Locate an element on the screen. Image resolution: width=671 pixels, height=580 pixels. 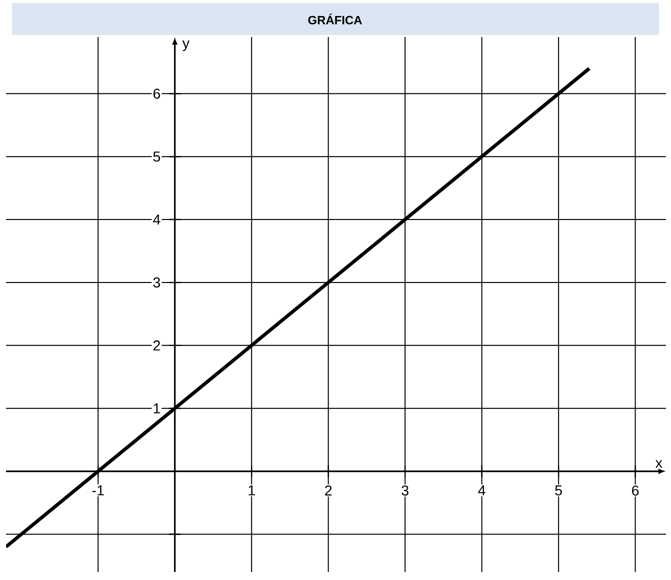
x-tick-label: 6 is located at coordinates (635, 490).